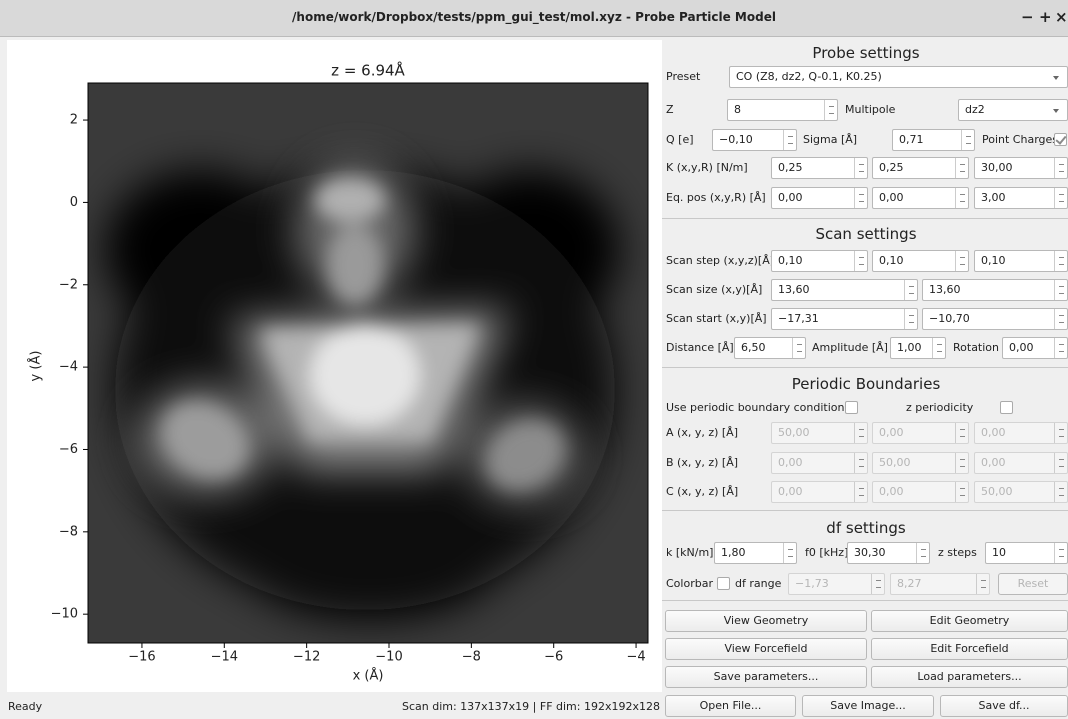  Describe the element at coordinates (368, 70) in the screenshot. I see `plot-title: z = 6.94Å` at that location.